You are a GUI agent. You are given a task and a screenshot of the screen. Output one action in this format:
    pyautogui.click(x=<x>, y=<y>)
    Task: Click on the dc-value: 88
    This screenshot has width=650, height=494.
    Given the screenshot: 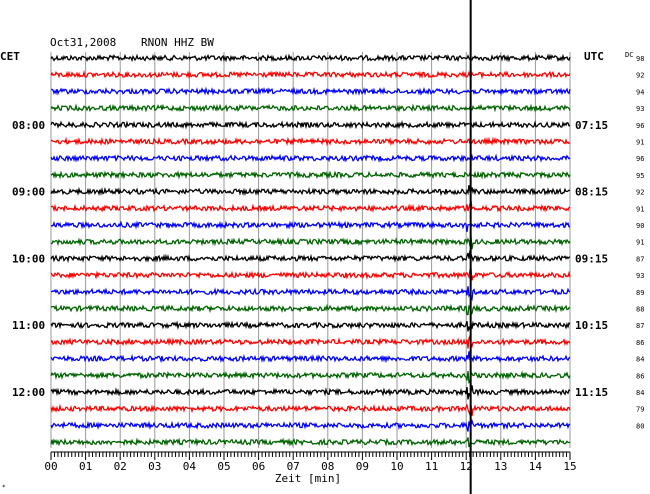 What is the action you would take?
    pyautogui.click(x=640, y=310)
    